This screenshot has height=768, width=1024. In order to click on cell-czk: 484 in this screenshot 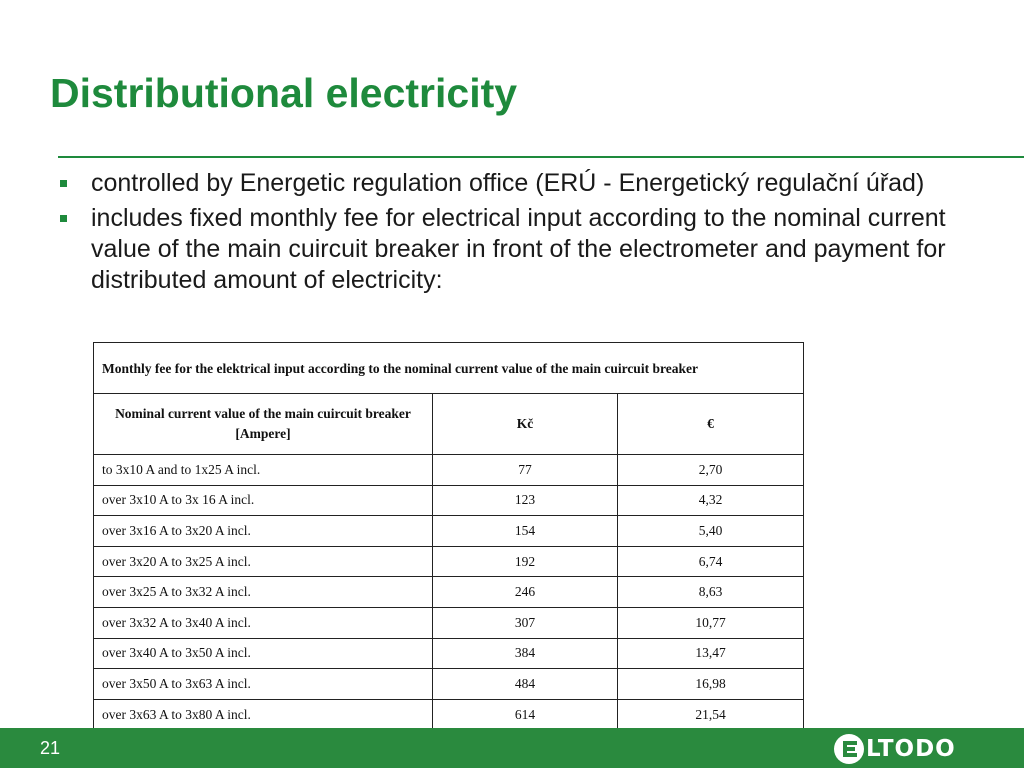, I will do `click(525, 684)`.